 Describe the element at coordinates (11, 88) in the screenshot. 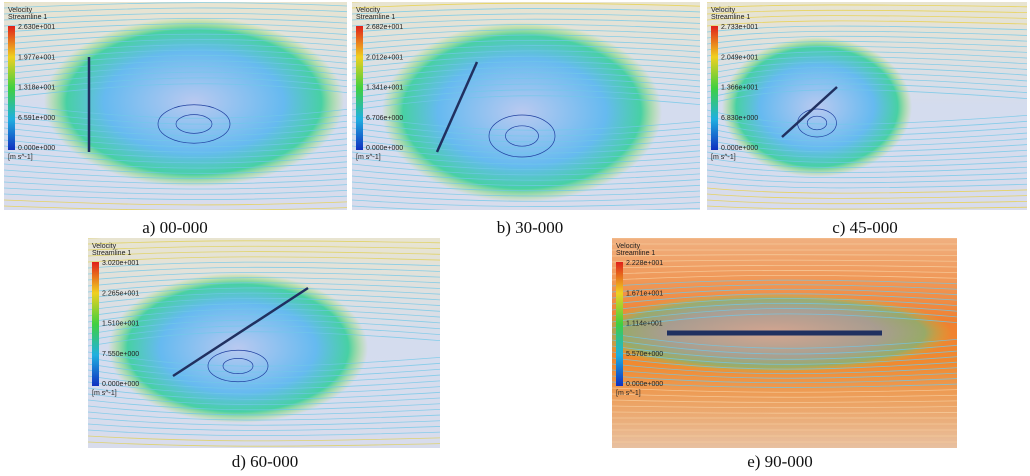

I see `color-bar` at that location.